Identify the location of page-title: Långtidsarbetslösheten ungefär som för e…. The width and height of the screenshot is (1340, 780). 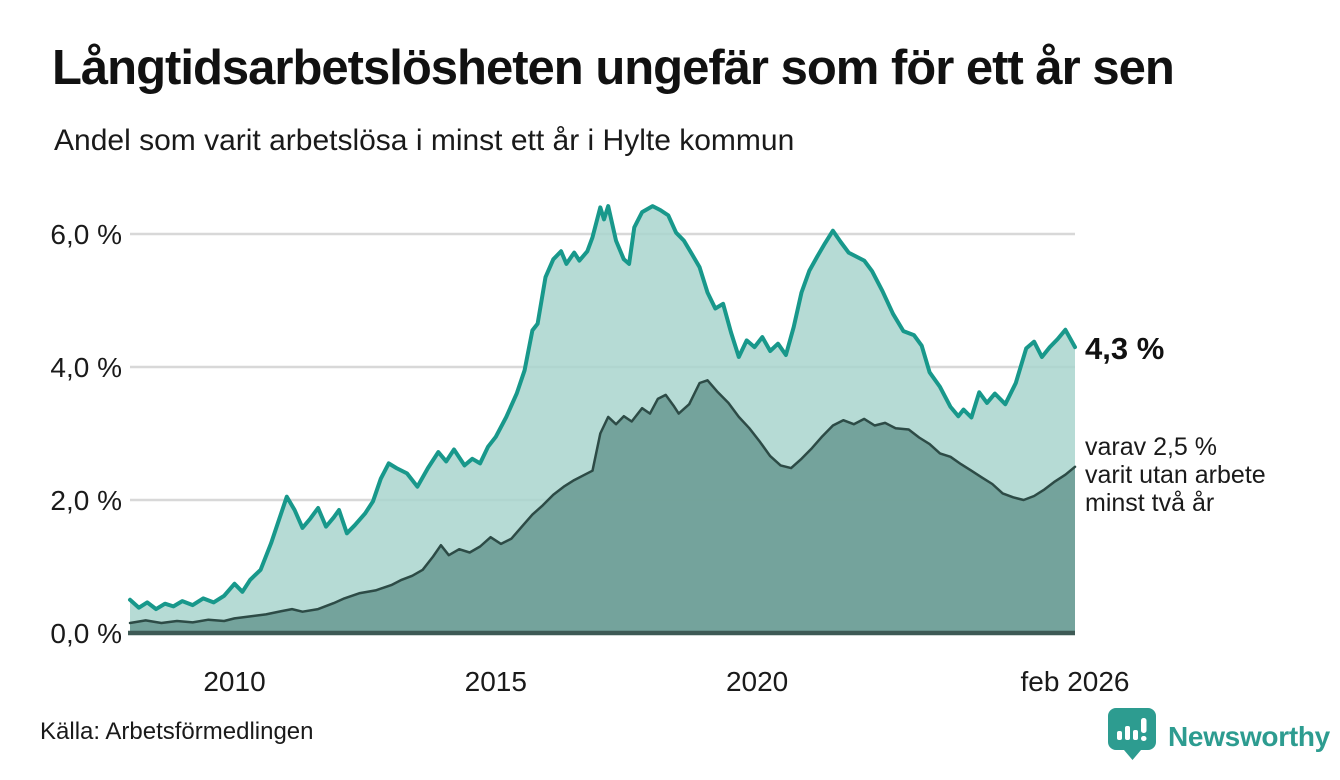
(613, 68).